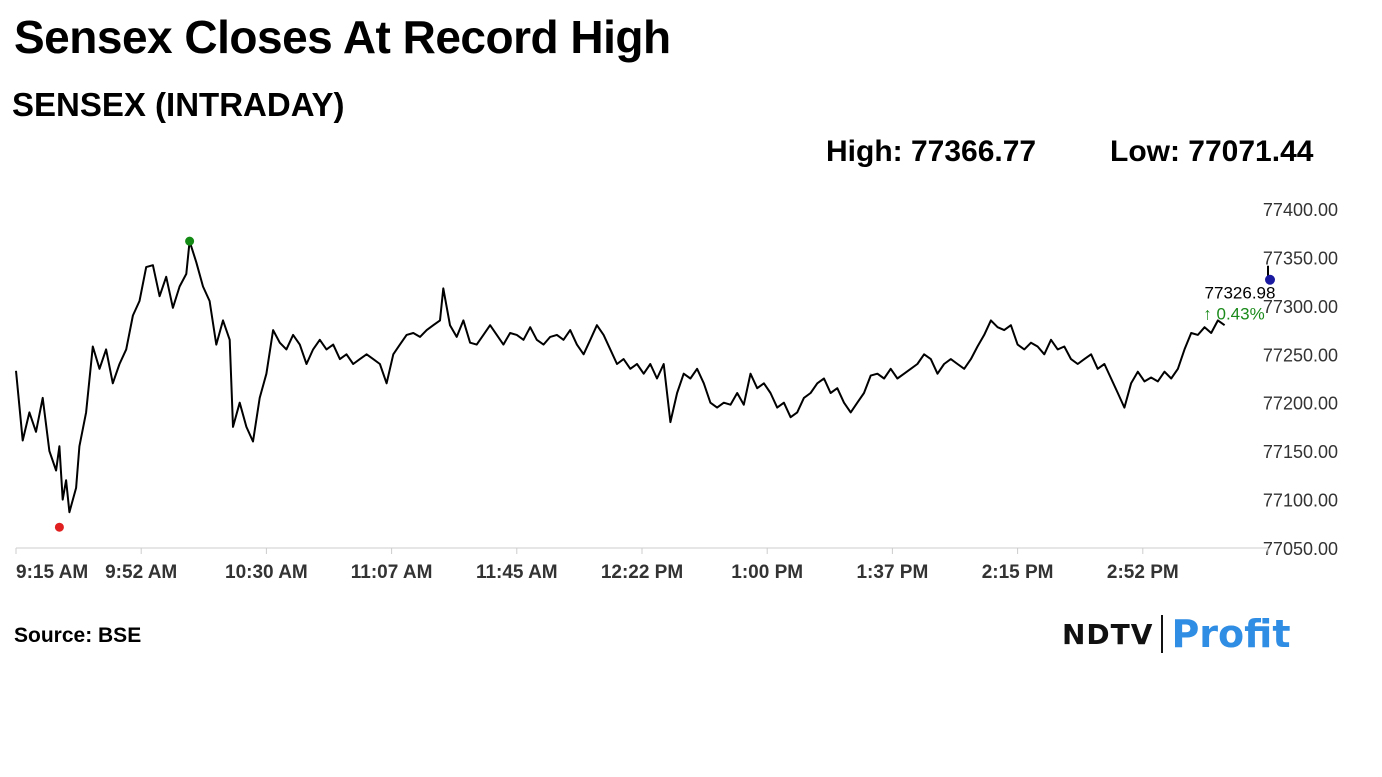  Describe the element at coordinates (1300, 210) in the screenshot. I see `y-tick-label: 77400.00` at that location.